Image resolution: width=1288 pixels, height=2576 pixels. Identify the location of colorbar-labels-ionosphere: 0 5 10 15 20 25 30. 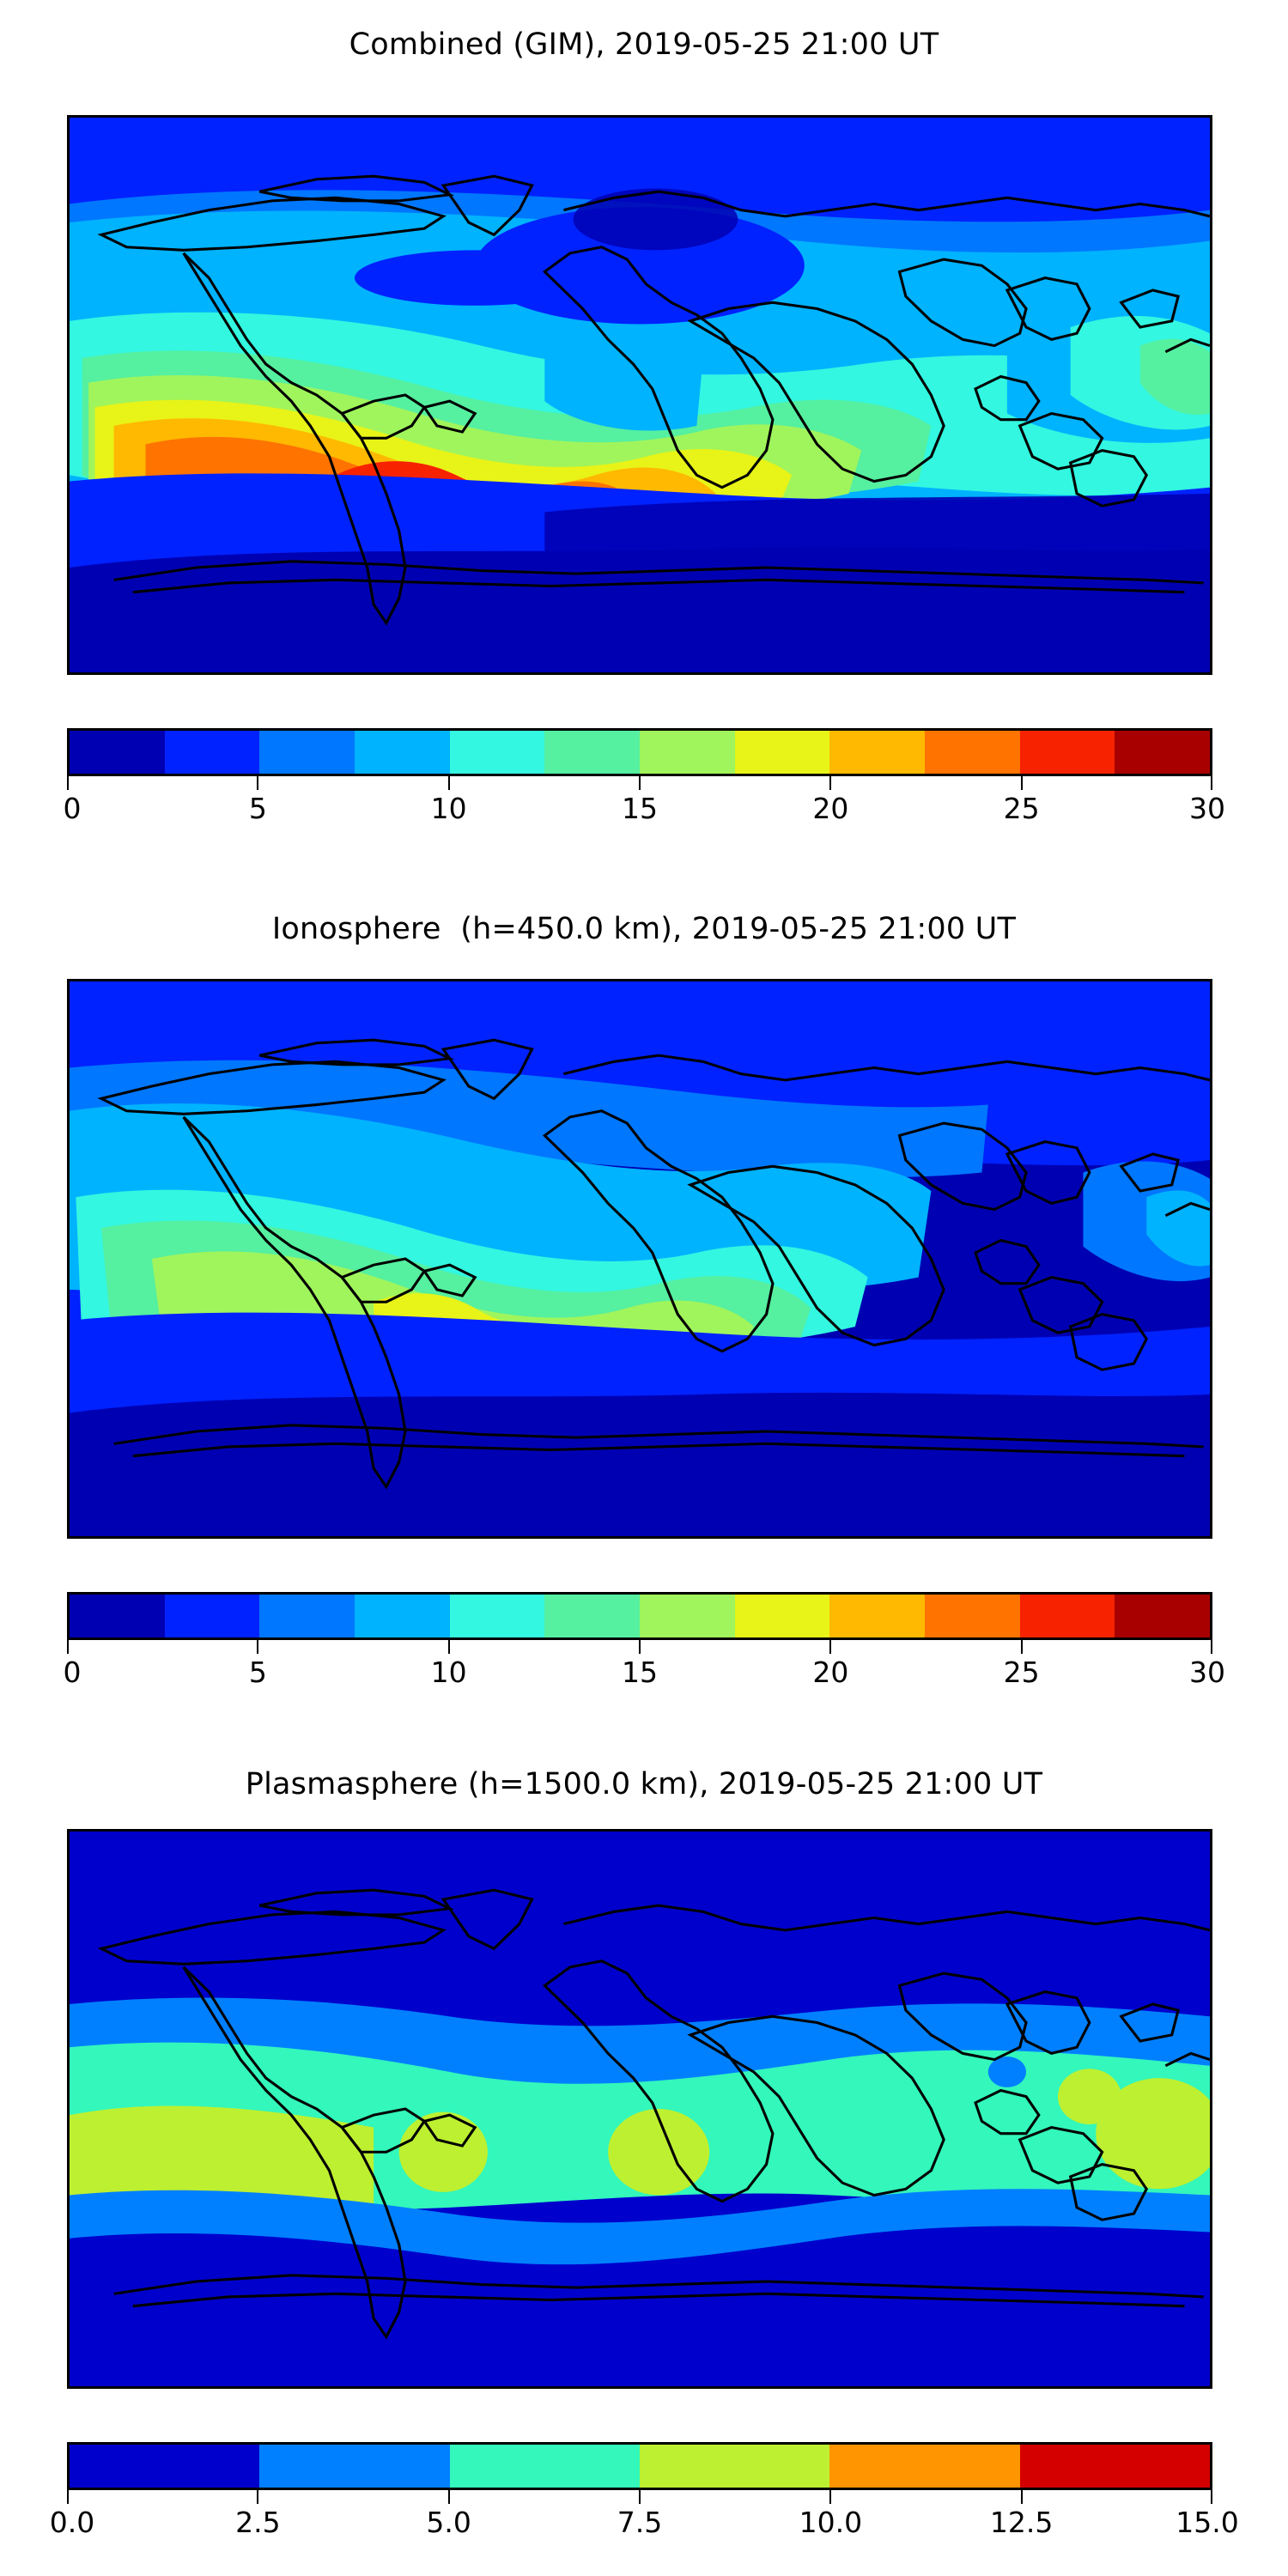
(644, 1675).